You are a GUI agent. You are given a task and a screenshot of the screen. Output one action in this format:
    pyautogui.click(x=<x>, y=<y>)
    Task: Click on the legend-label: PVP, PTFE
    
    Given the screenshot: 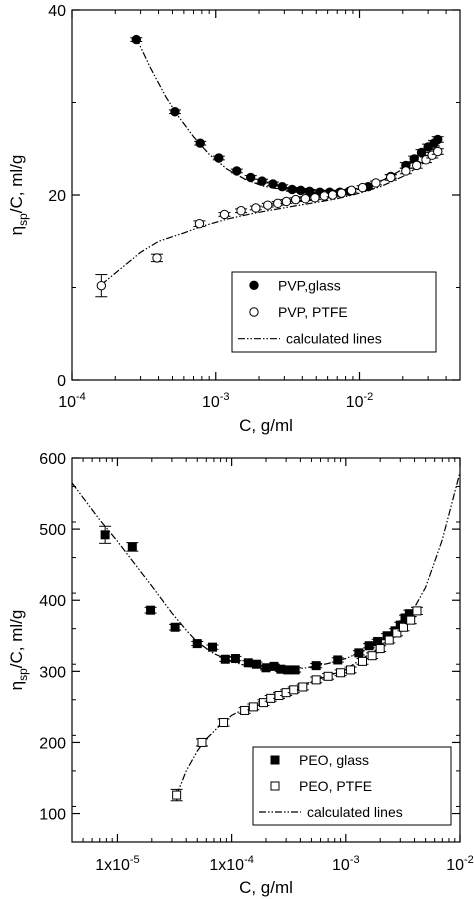 What is the action you would take?
    pyautogui.click(x=313, y=312)
    